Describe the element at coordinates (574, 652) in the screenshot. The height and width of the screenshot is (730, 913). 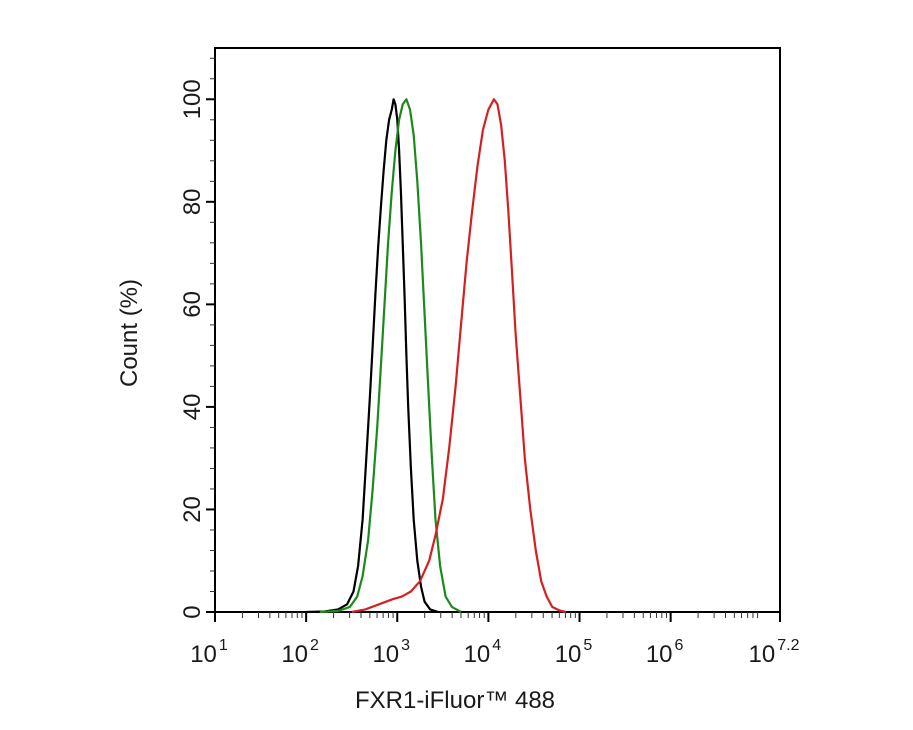
I see `x-tick-label: 10 5` at that location.